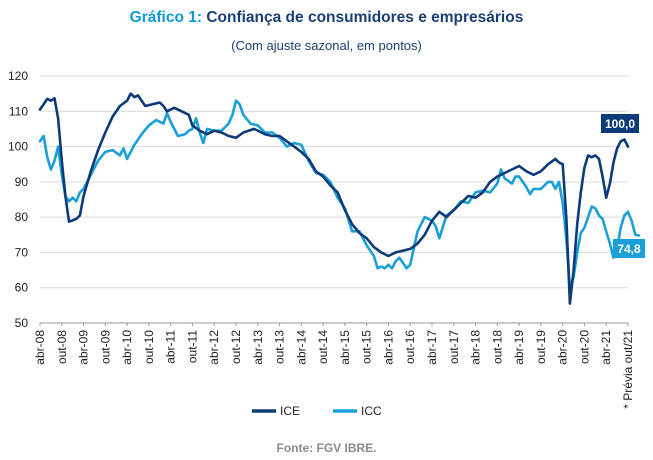 The height and width of the screenshot is (460, 653). Describe the element at coordinates (541, 347) in the screenshot. I see `x-tick-label: out-19` at that location.